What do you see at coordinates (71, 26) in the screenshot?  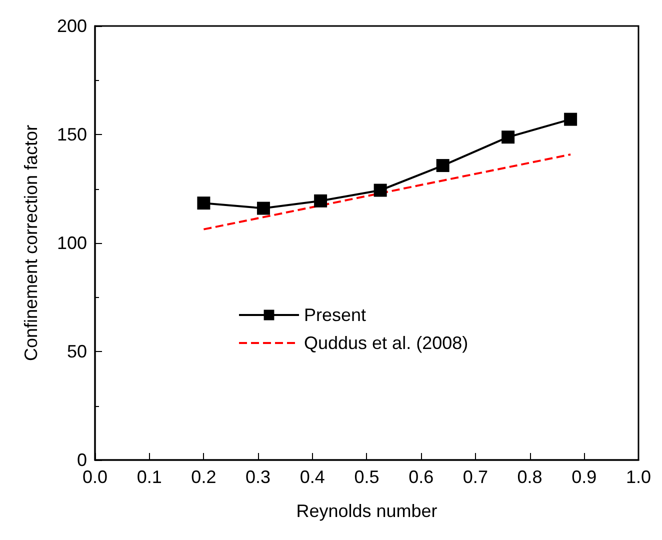 I see `y-tick-label: 200` at bounding box center [71, 26].